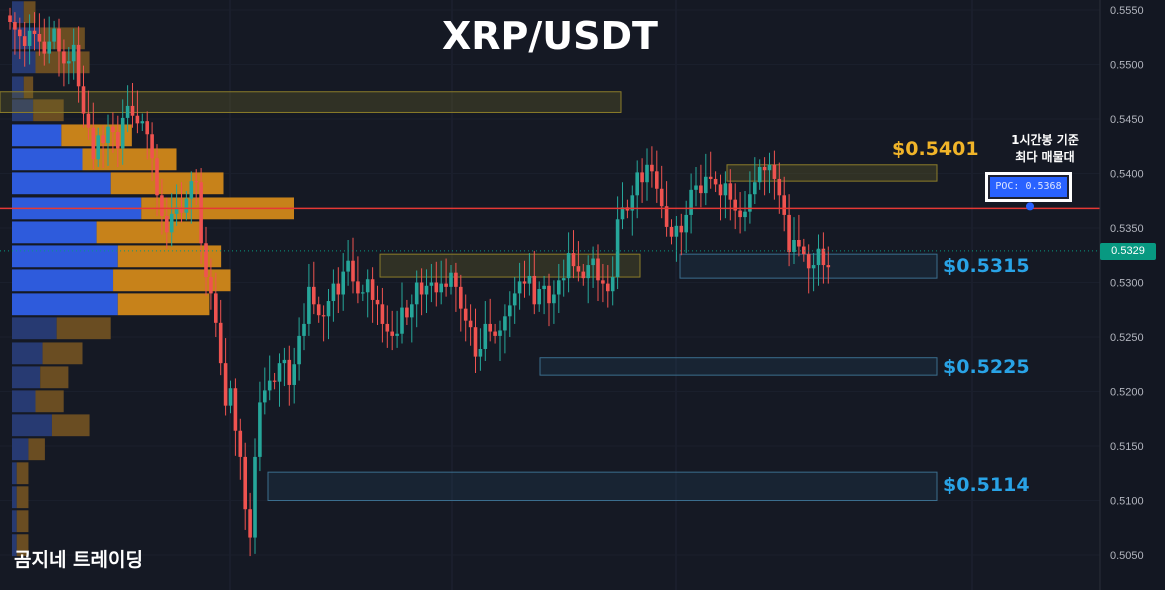  What do you see at coordinates (1127, 447) in the screenshot?
I see `y-tick-label: 0.5150` at bounding box center [1127, 447].